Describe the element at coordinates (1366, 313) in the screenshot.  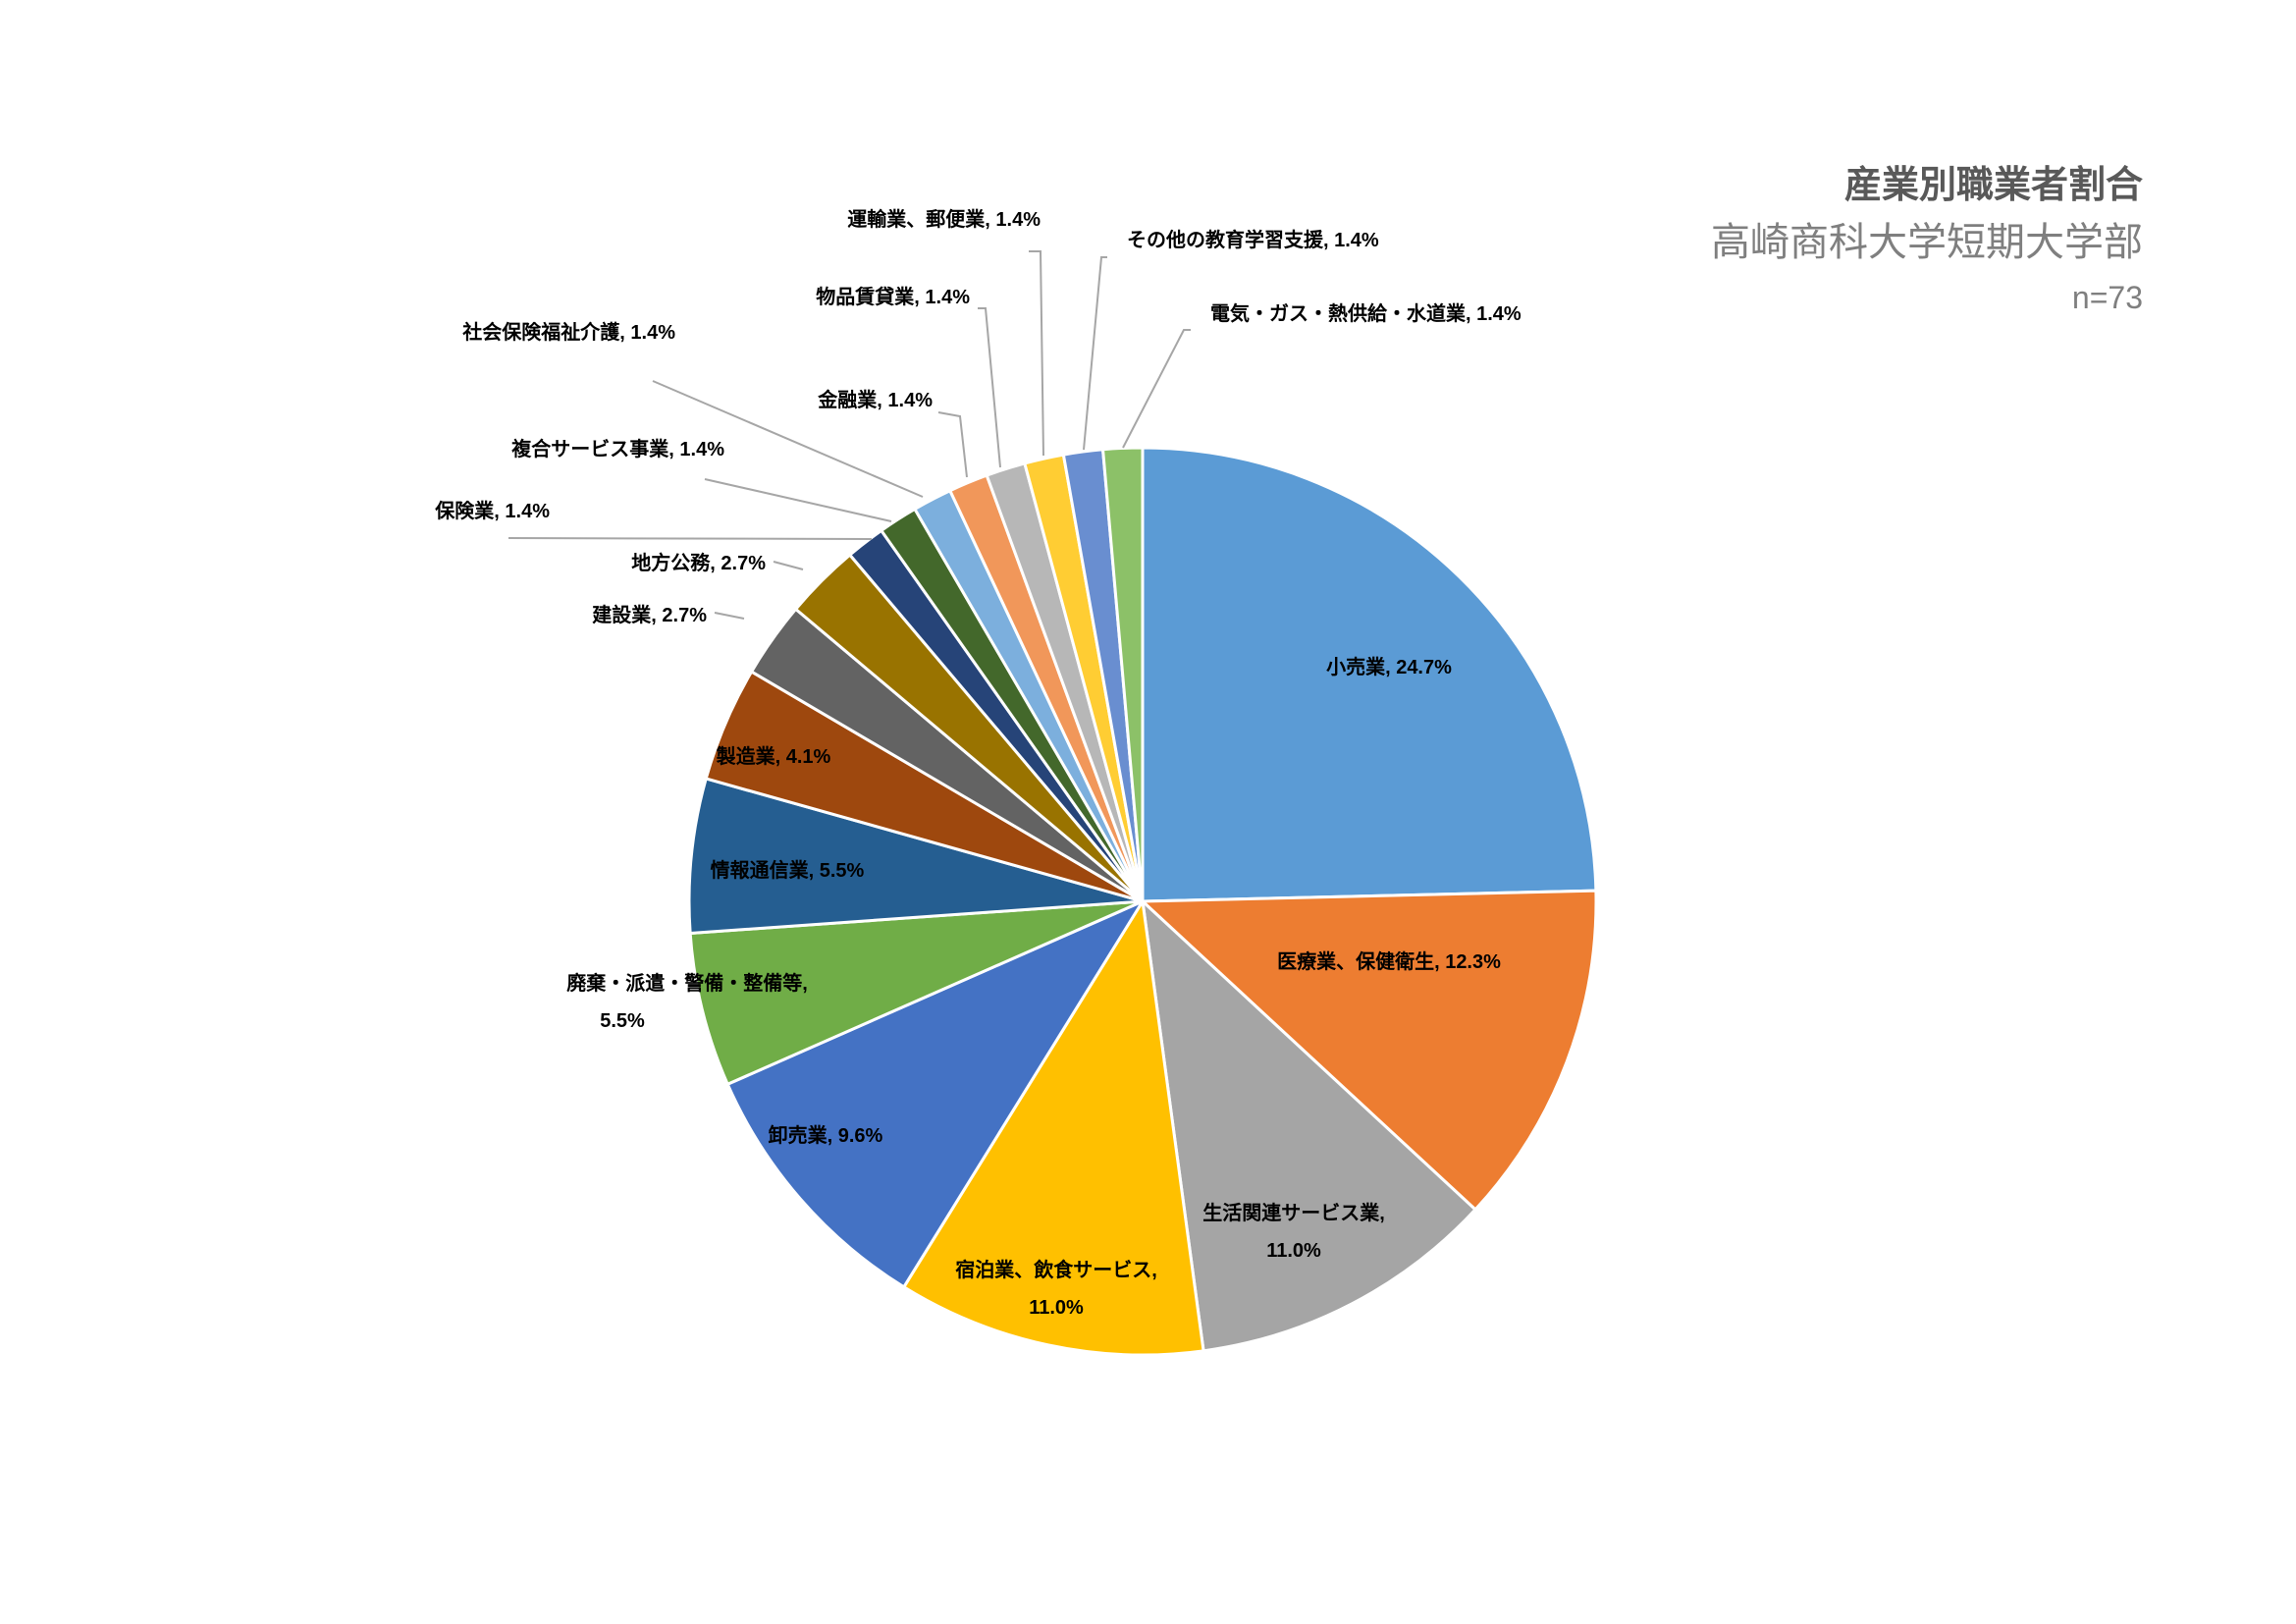
I see `pie-data-label: 電気・ガス・熱供給・水道業, 1.4%` at that location.